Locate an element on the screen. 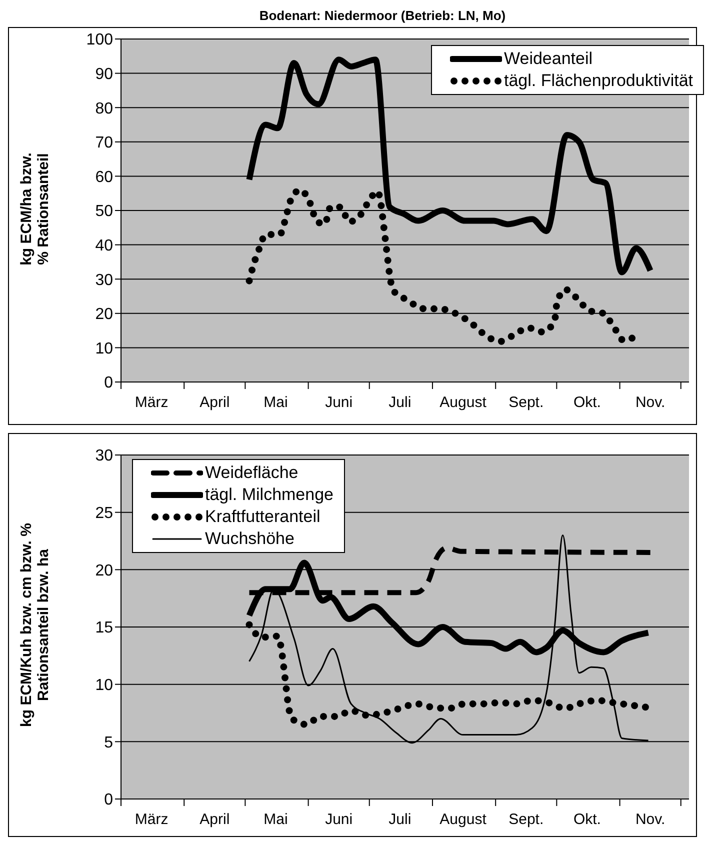 The image size is (705, 845). y-tick-label: 60 is located at coordinates (104, 177).